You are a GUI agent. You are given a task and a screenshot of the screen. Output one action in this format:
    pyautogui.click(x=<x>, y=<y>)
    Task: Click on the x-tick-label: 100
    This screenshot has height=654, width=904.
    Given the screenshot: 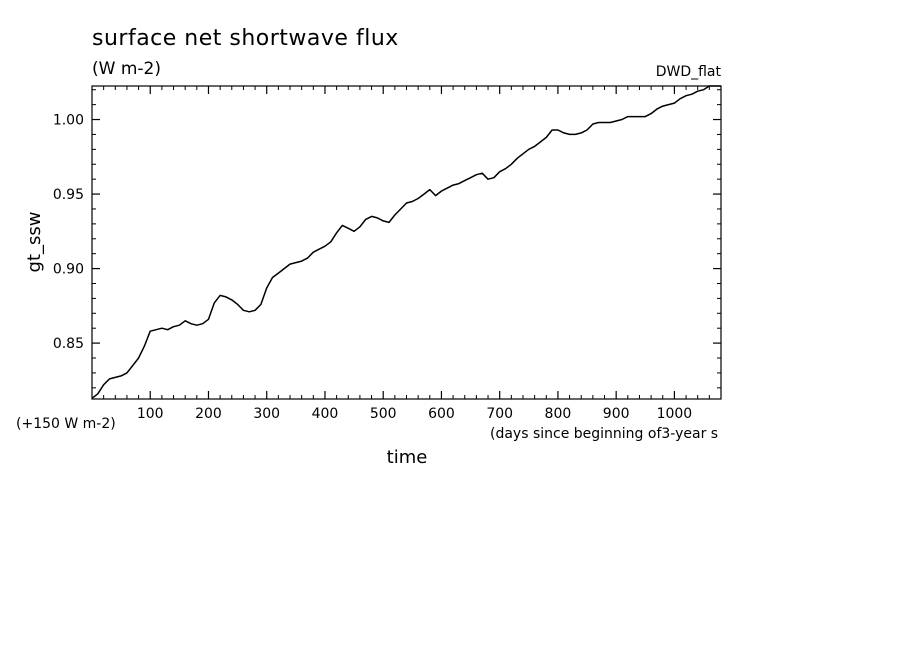 What is the action you would take?
    pyautogui.click(x=150, y=414)
    